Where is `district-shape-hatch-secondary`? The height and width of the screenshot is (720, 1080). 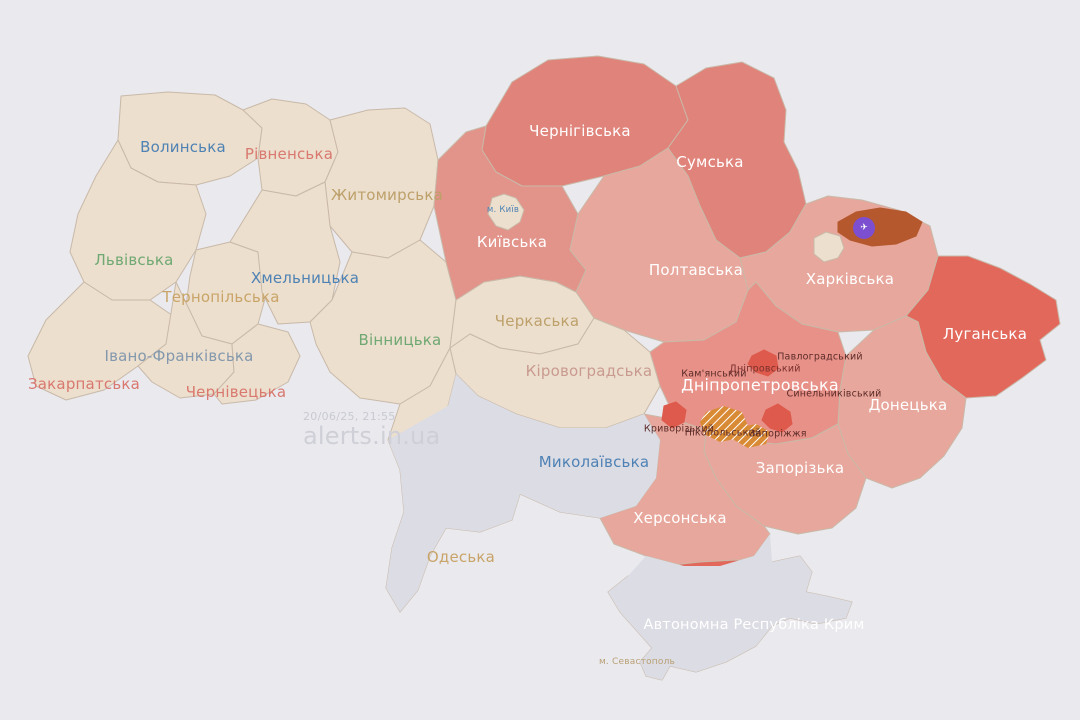 district-shape-hatch-secondary is located at coordinates (752, 436).